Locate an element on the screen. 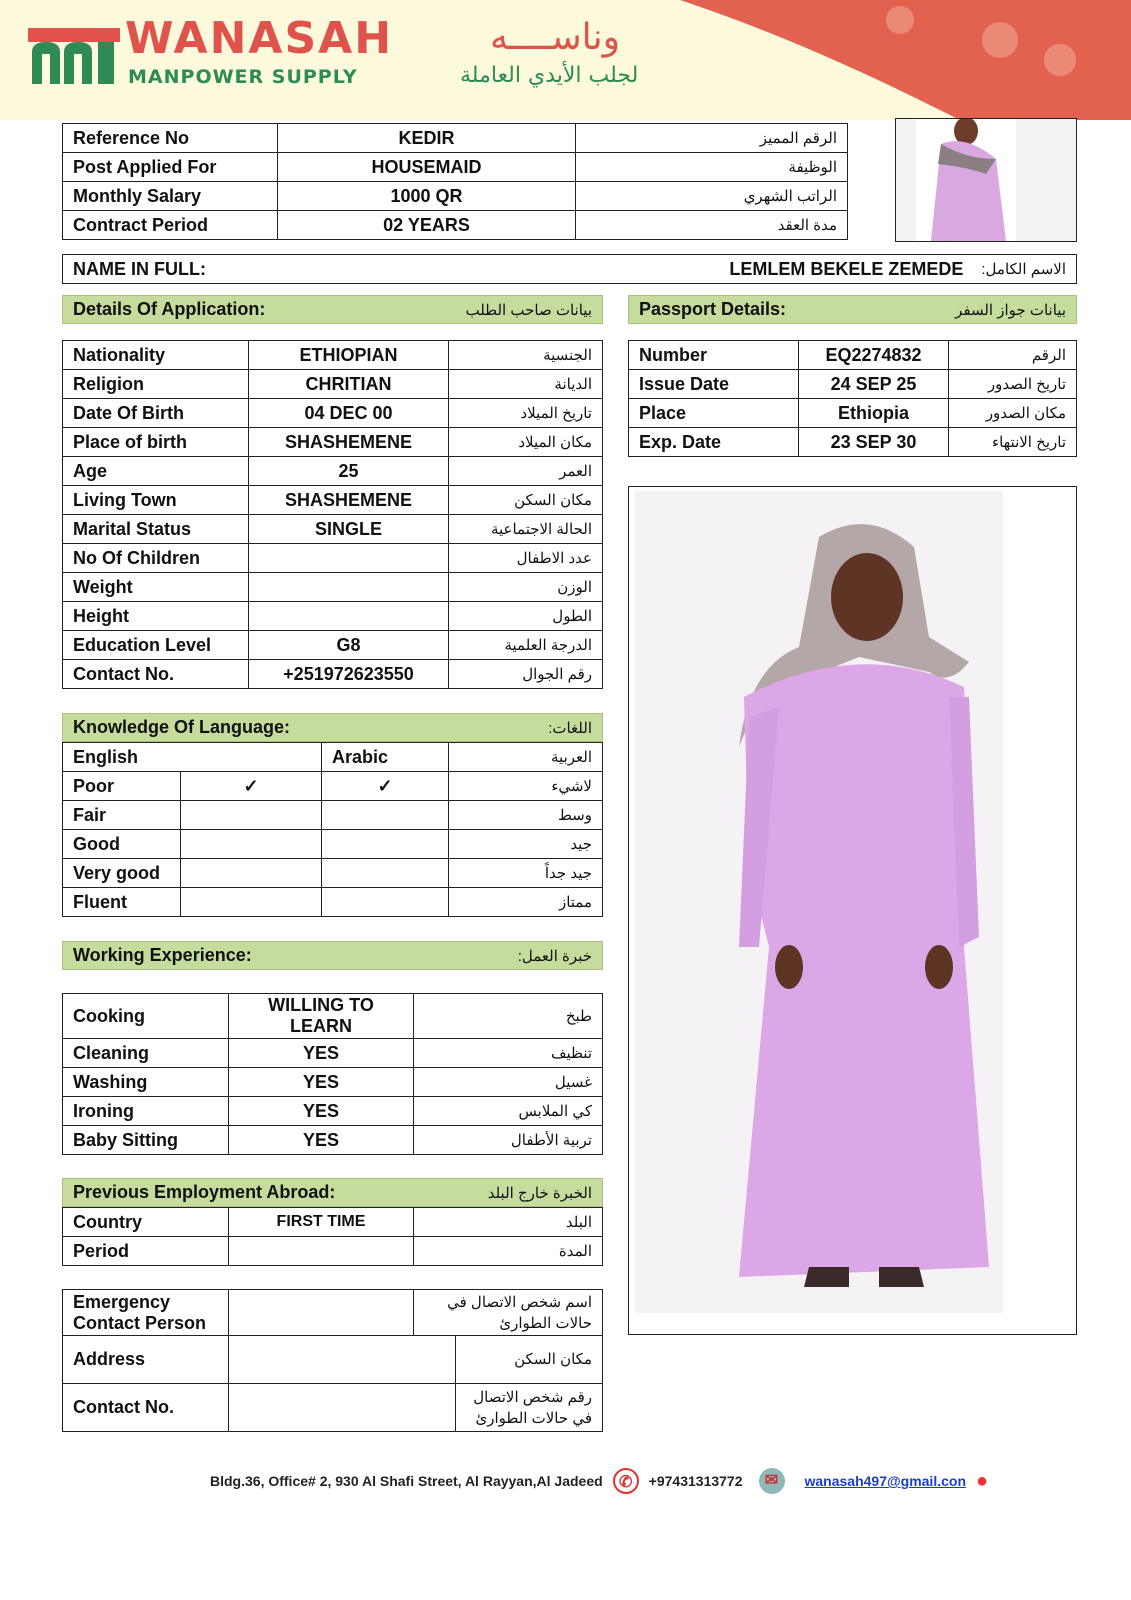  experience-title: Working Experience: is located at coordinates (162, 955).